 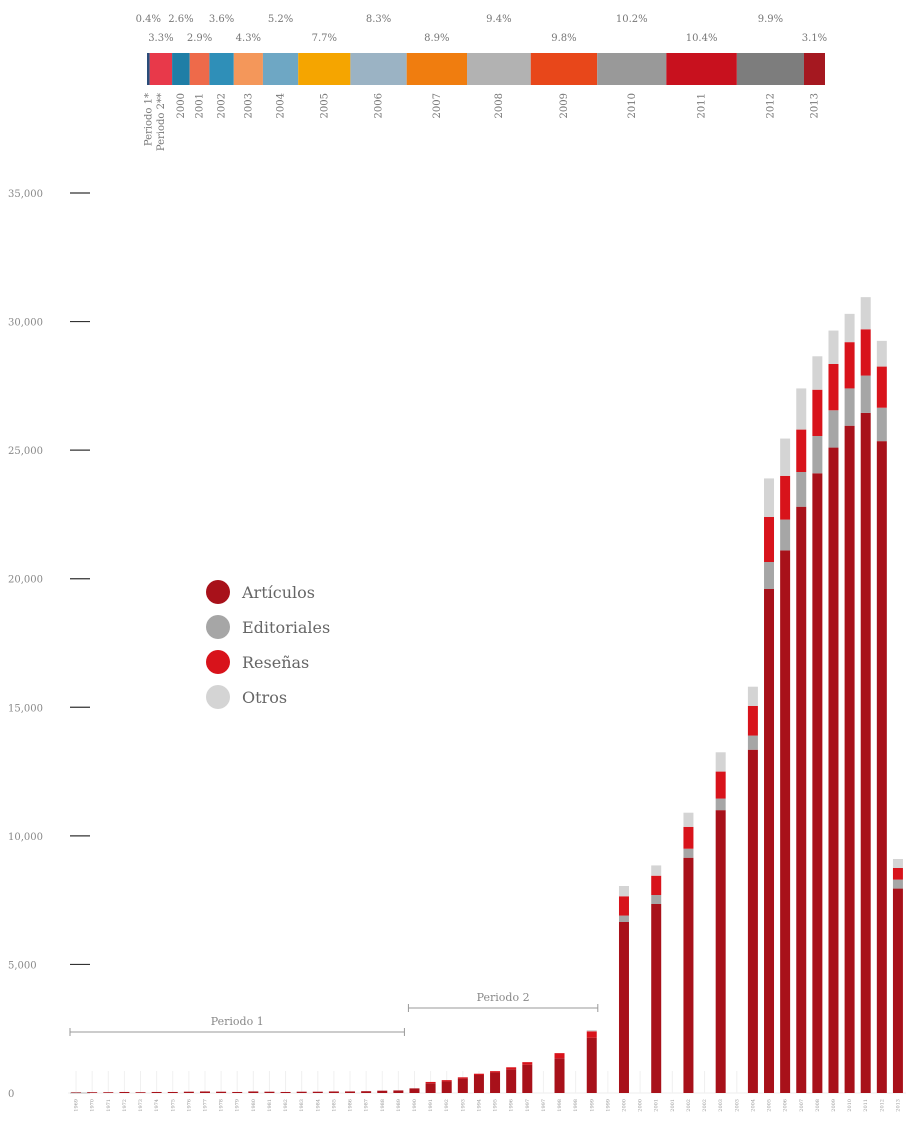 I want to click on period-label: Periodo 1, so click(x=237, y=1021).